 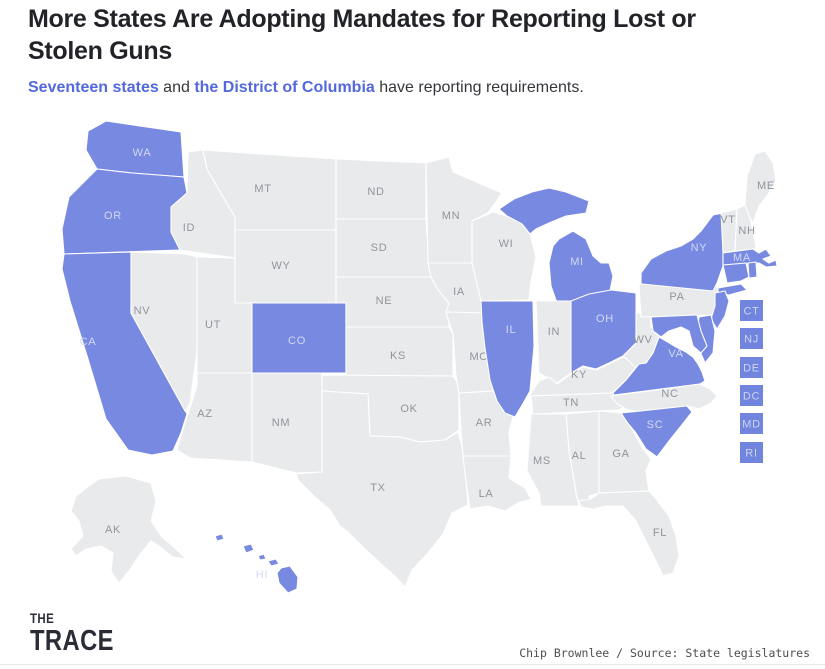 I want to click on state-shape-ri, so click(x=752, y=270).